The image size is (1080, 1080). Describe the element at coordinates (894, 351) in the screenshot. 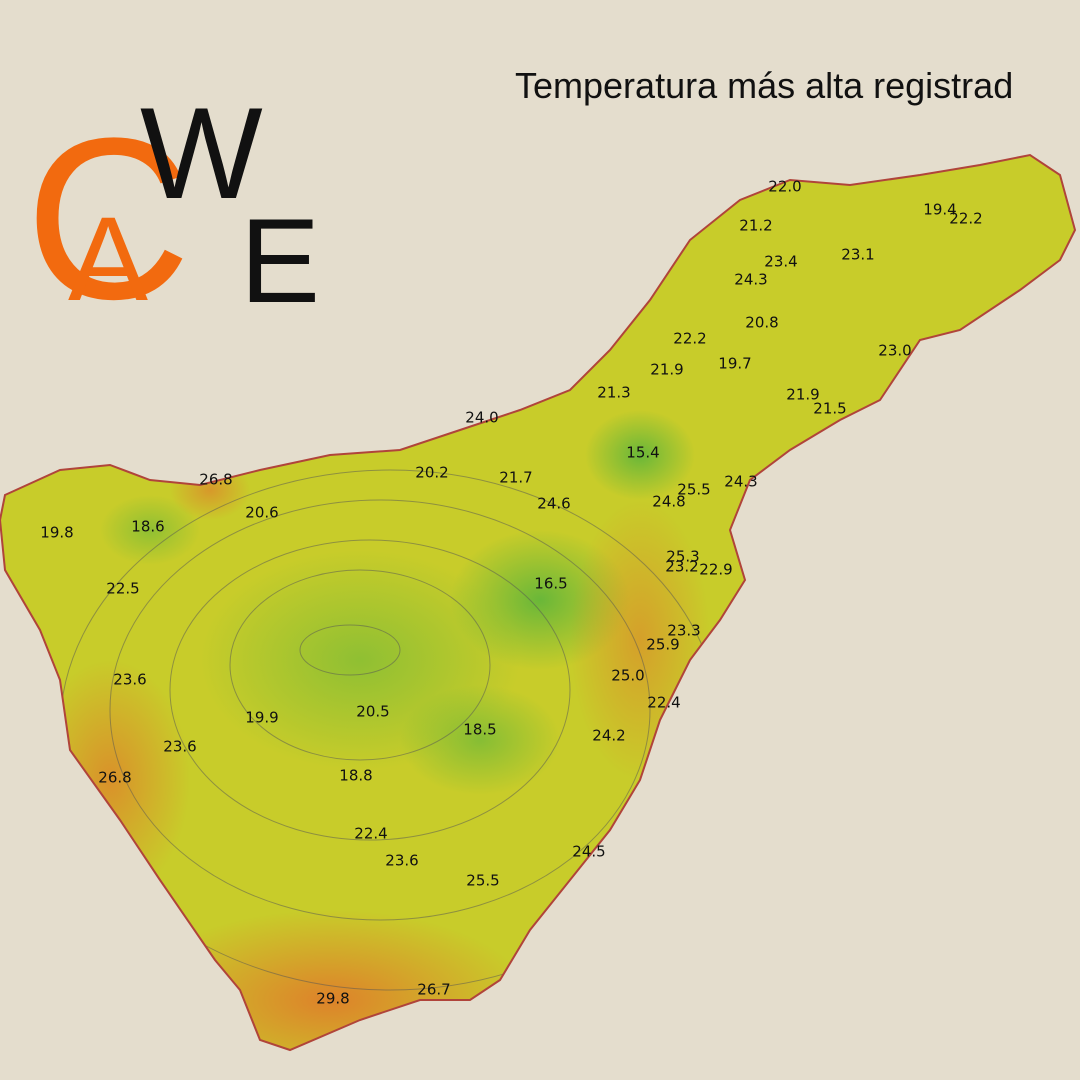

I see `station-label: 23.0` at that location.